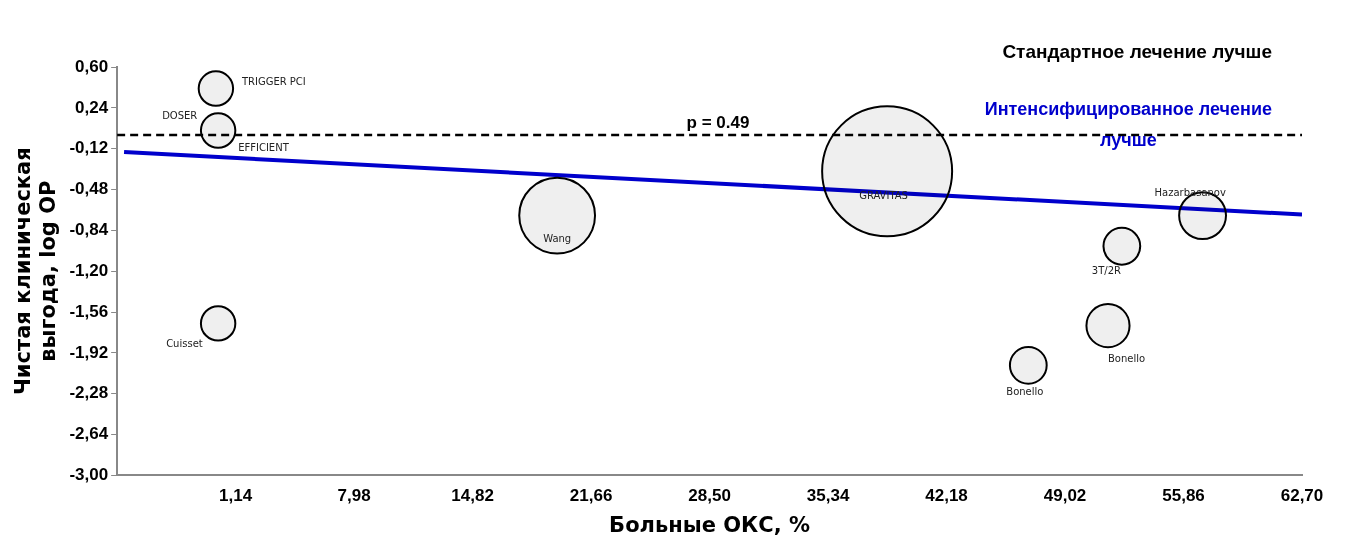  I want to click on y-axis-title: Чистая клиническая выгода, log OP, so click(36, 271).